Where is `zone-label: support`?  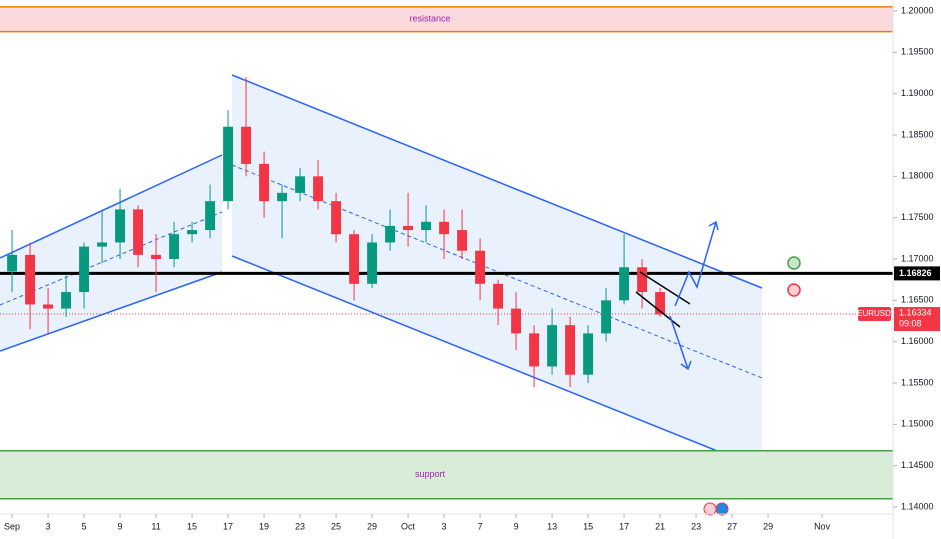
zone-label: support is located at coordinates (430, 474).